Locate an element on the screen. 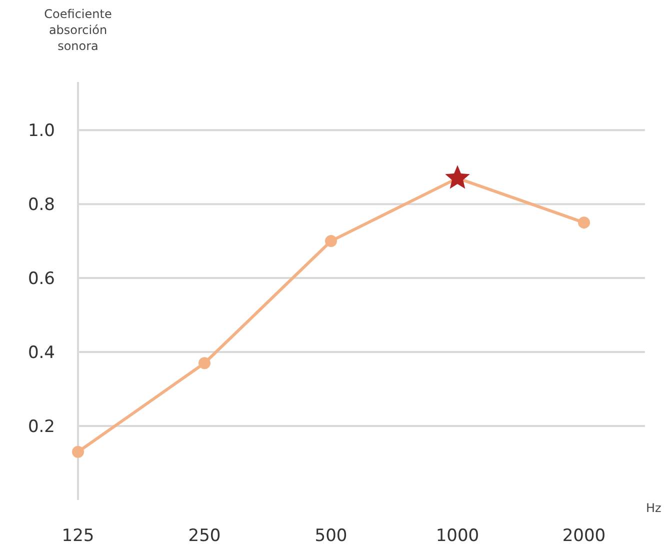 The height and width of the screenshot is (549, 670). y-axis-title: Coeficiente absorción sonora is located at coordinates (78, 30).